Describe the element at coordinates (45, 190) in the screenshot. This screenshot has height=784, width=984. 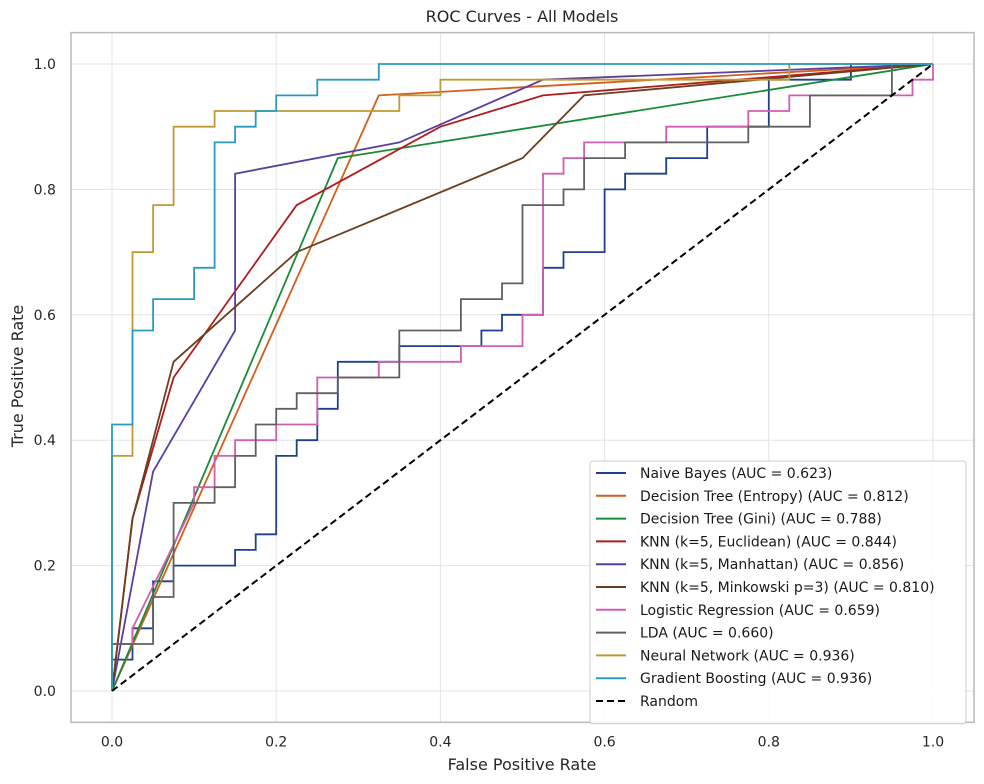
I see `y-tick-label: 0.8` at that location.